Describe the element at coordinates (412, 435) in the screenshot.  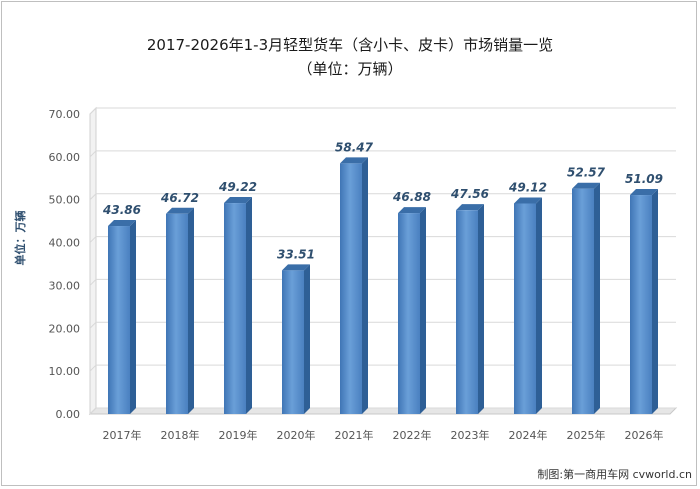
I see `x-tick-label: 2022年` at that location.